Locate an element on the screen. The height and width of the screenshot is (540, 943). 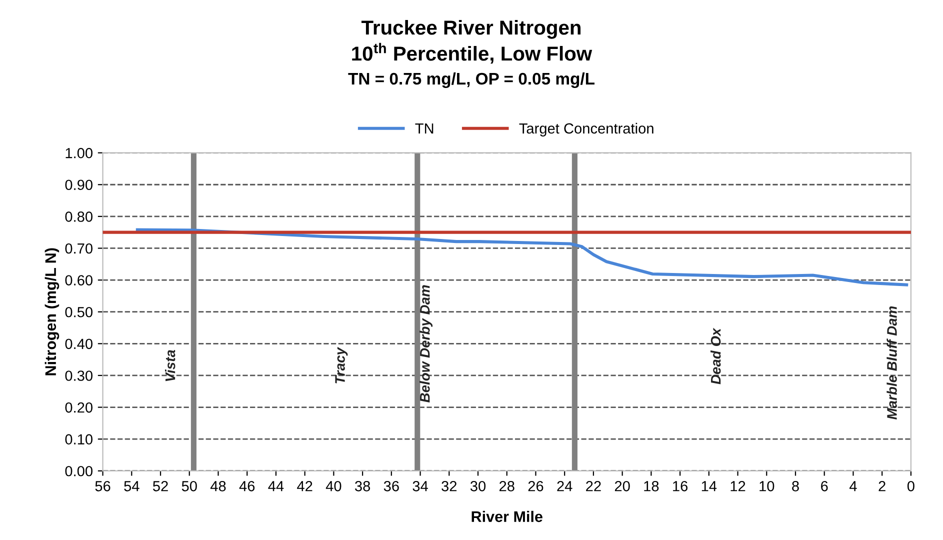
x-tick-label: 56 is located at coordinates (102, 486).